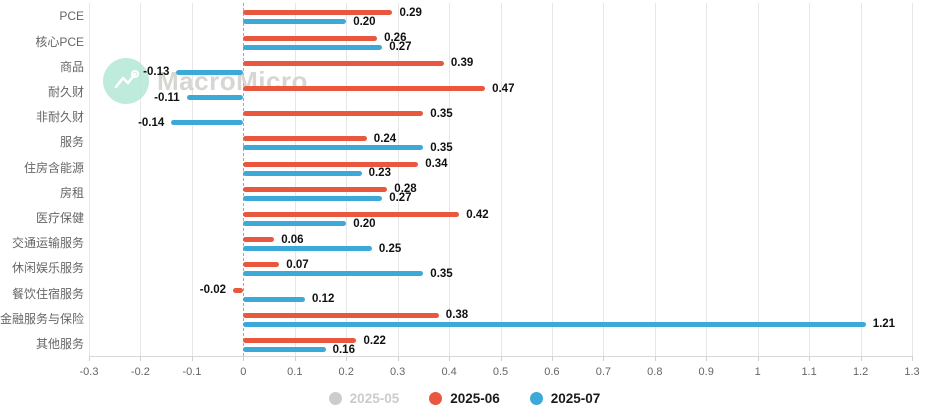 This screenshot has height=417, width=929. Describe the element at coordinates (385, 138) in the screenshot. I see `value-label: 0.24` at that location.